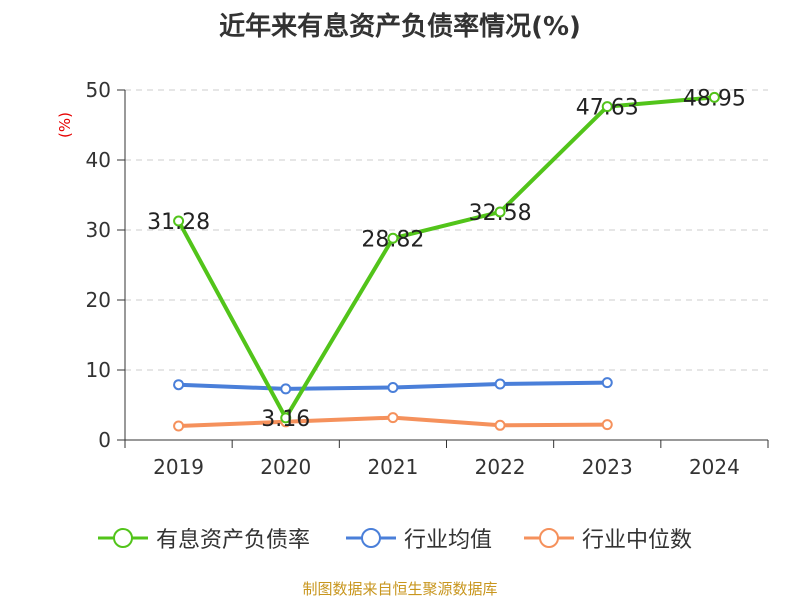 The width and height of the screenshot is (800, 600). I want to click on y-tick-label: 30, so click(98, 230).